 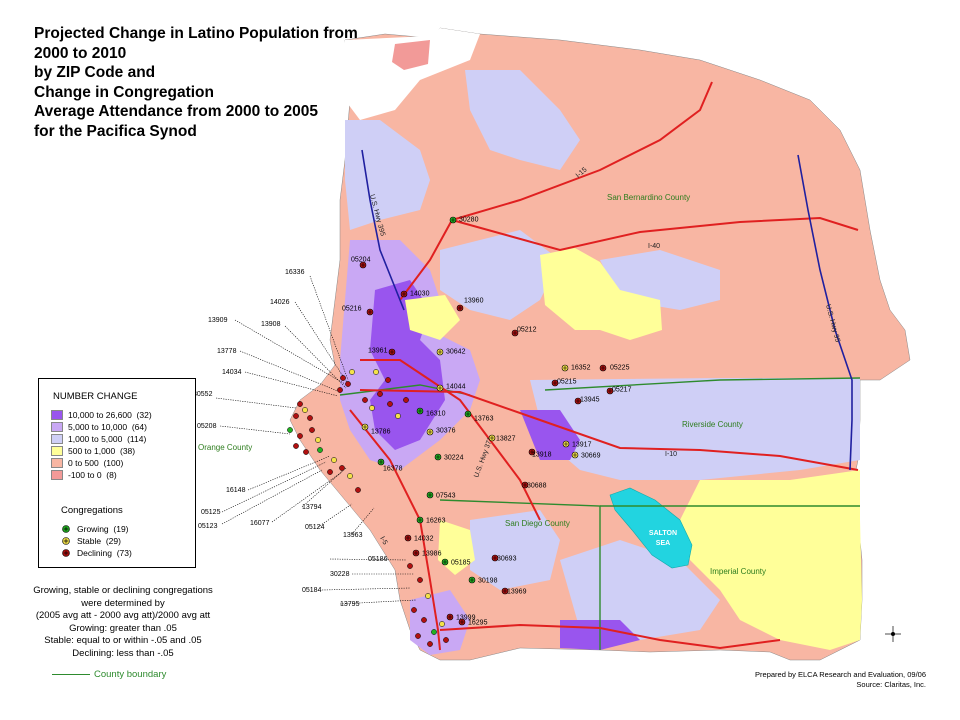 I want to click on congregation-marker-growing: 13763, so click(x=479, y=416).